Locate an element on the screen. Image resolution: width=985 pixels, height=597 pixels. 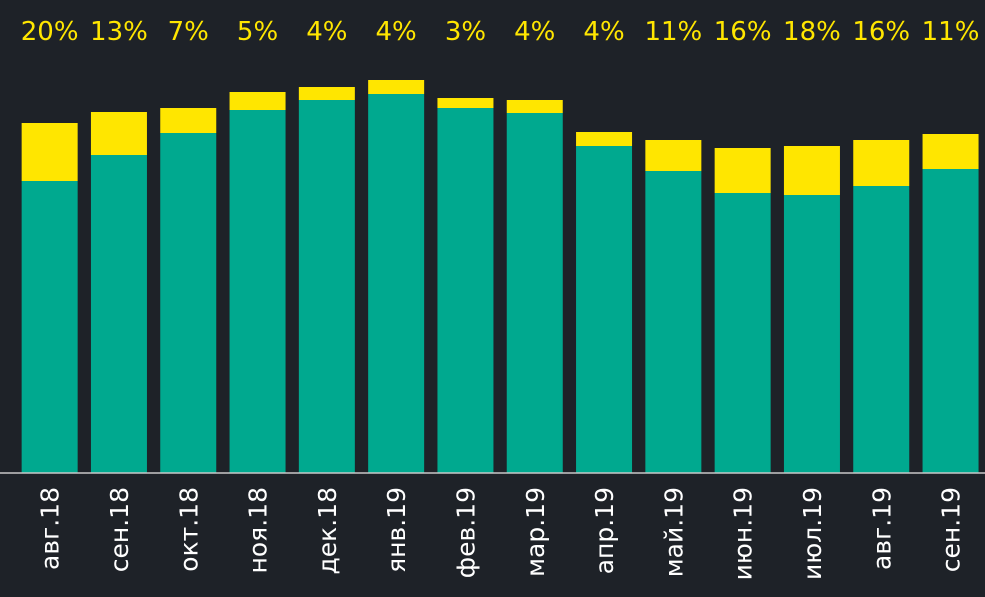
x-tick-label: янв.19 is located at coordinates (396, 530).